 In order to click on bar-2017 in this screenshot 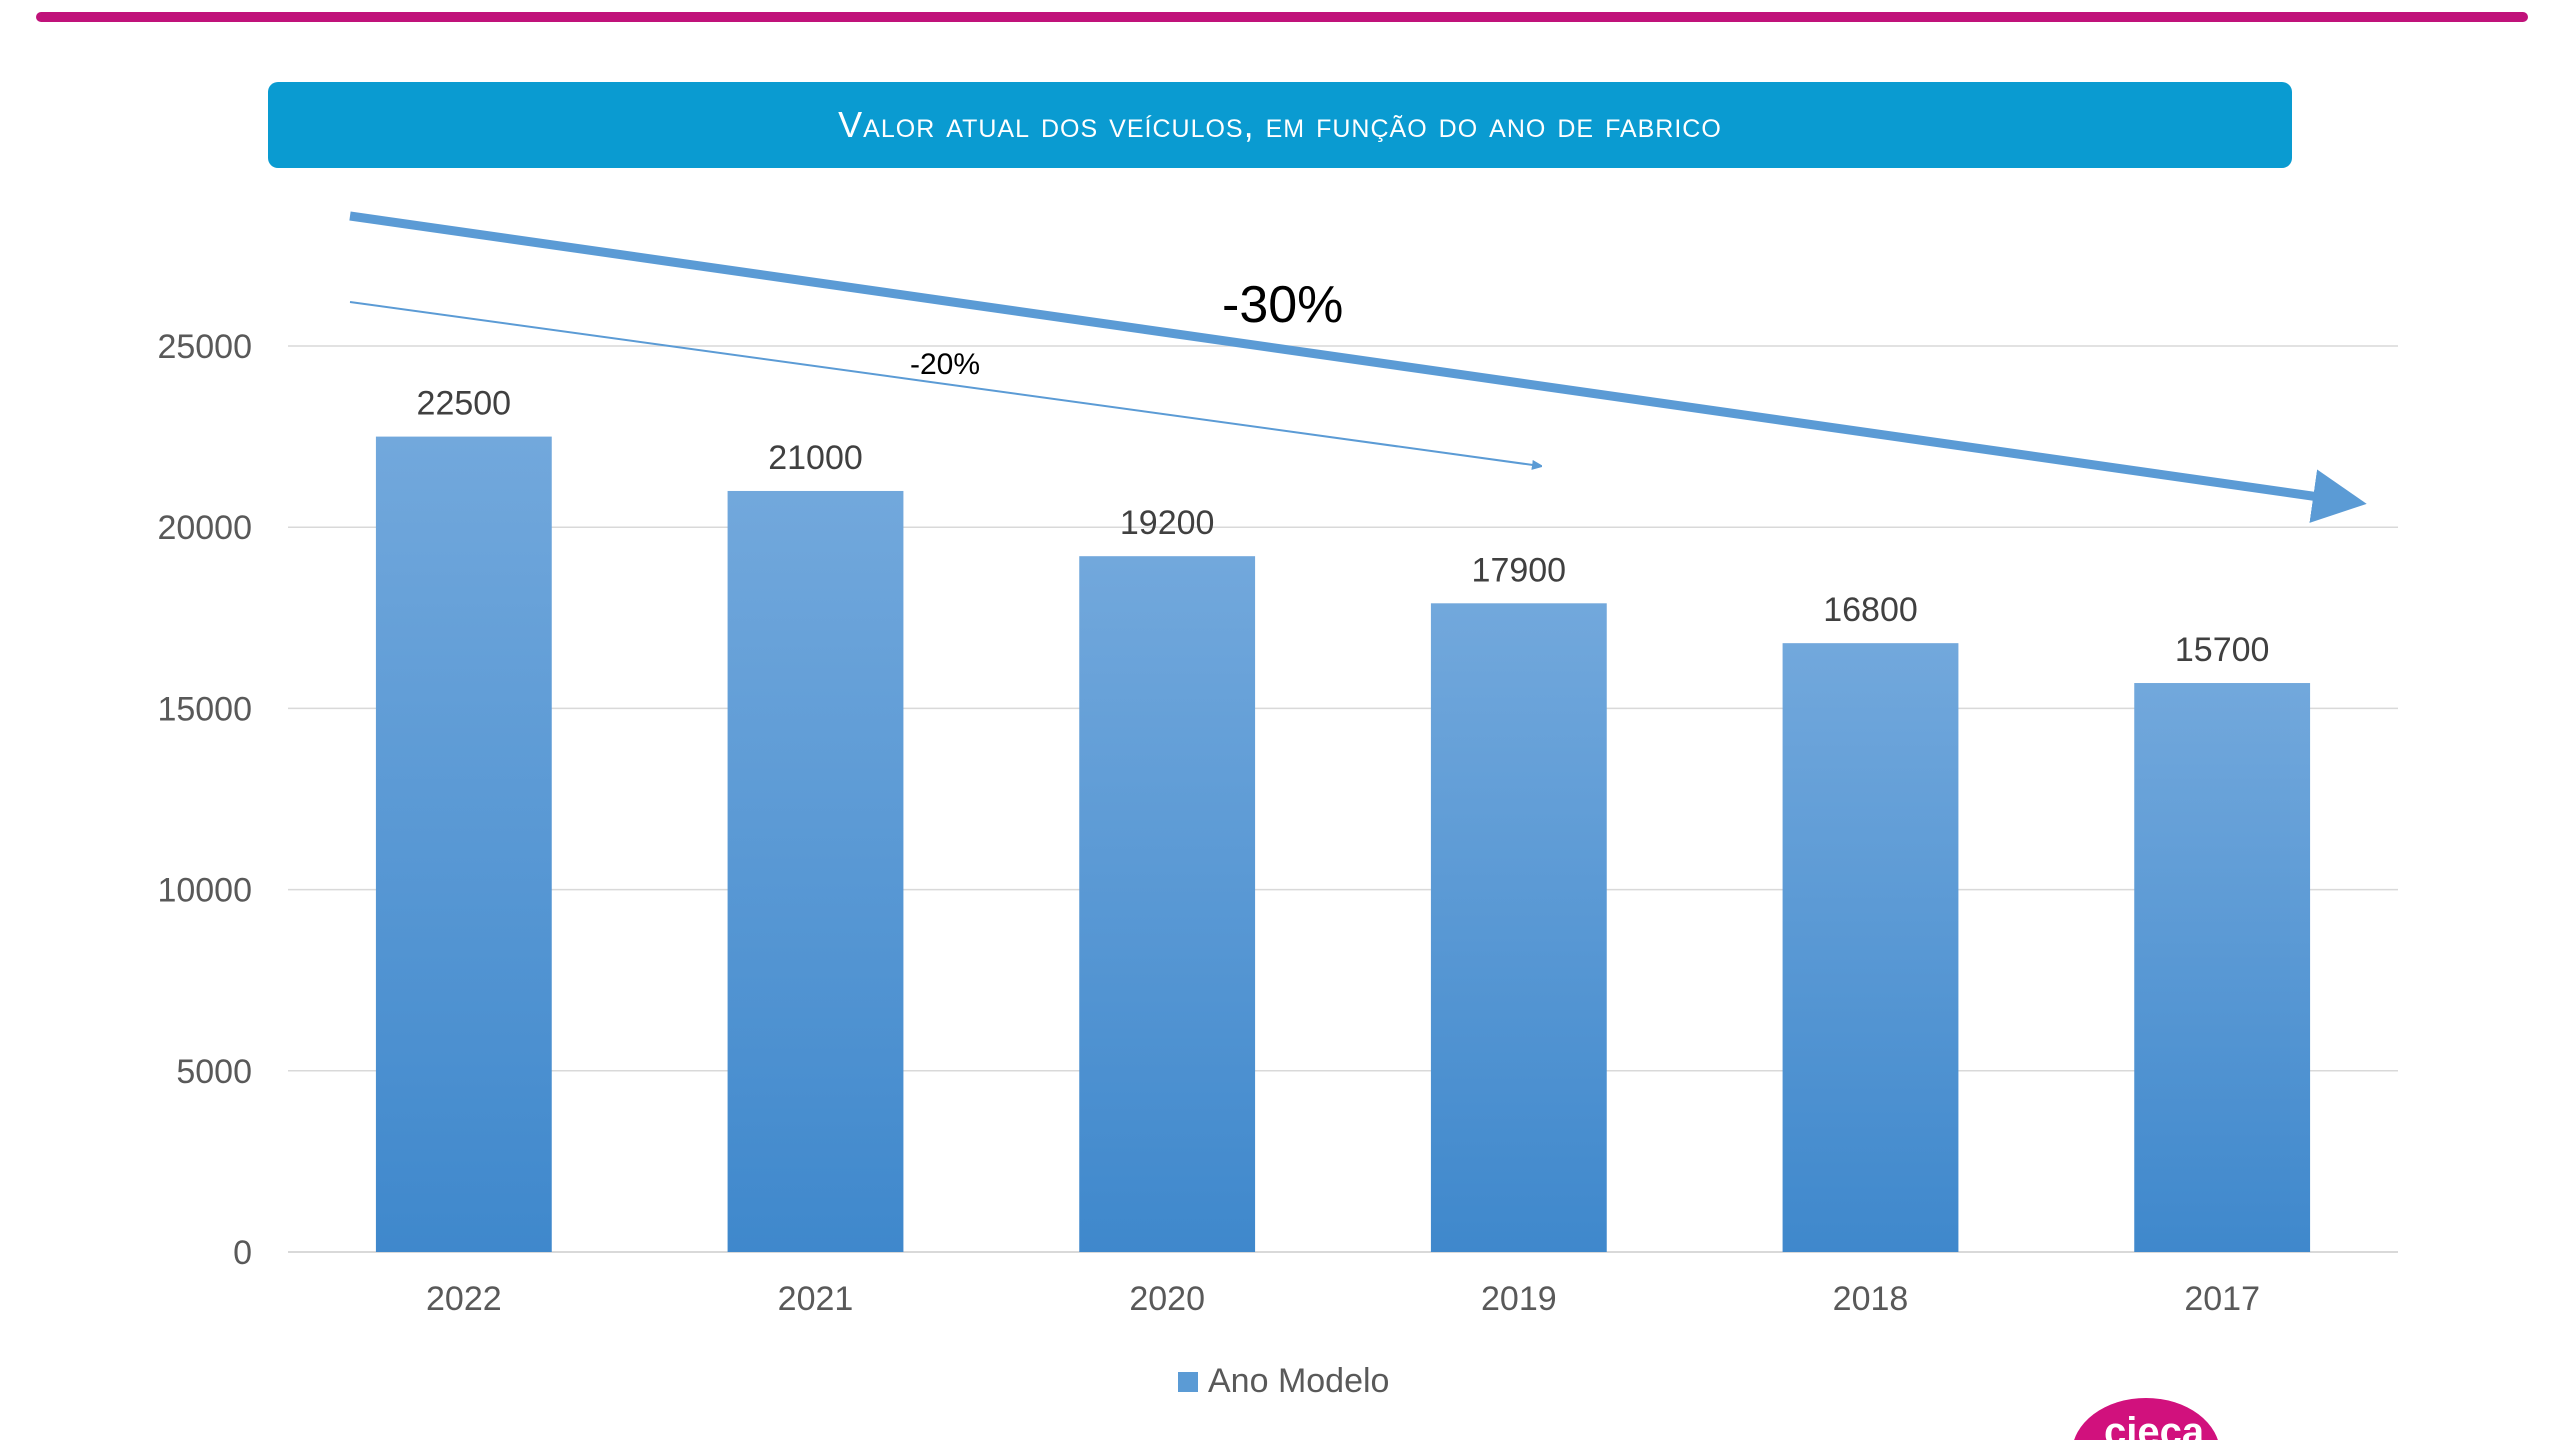, I will do `click(2222, 967)`.